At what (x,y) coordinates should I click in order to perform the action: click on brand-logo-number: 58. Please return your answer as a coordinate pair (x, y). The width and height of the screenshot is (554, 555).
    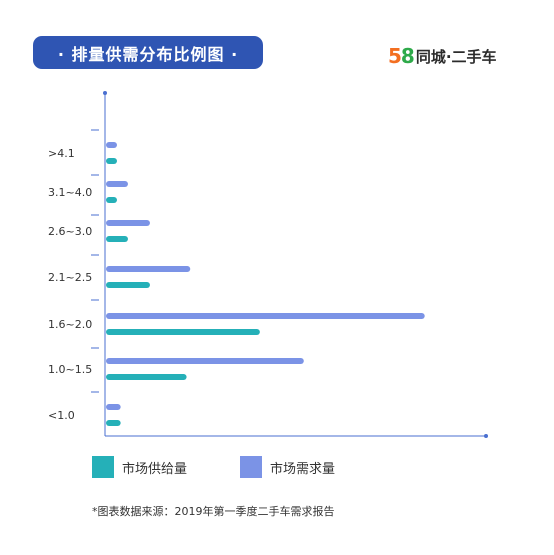
    Looking at the image, I should click on (401, 56).